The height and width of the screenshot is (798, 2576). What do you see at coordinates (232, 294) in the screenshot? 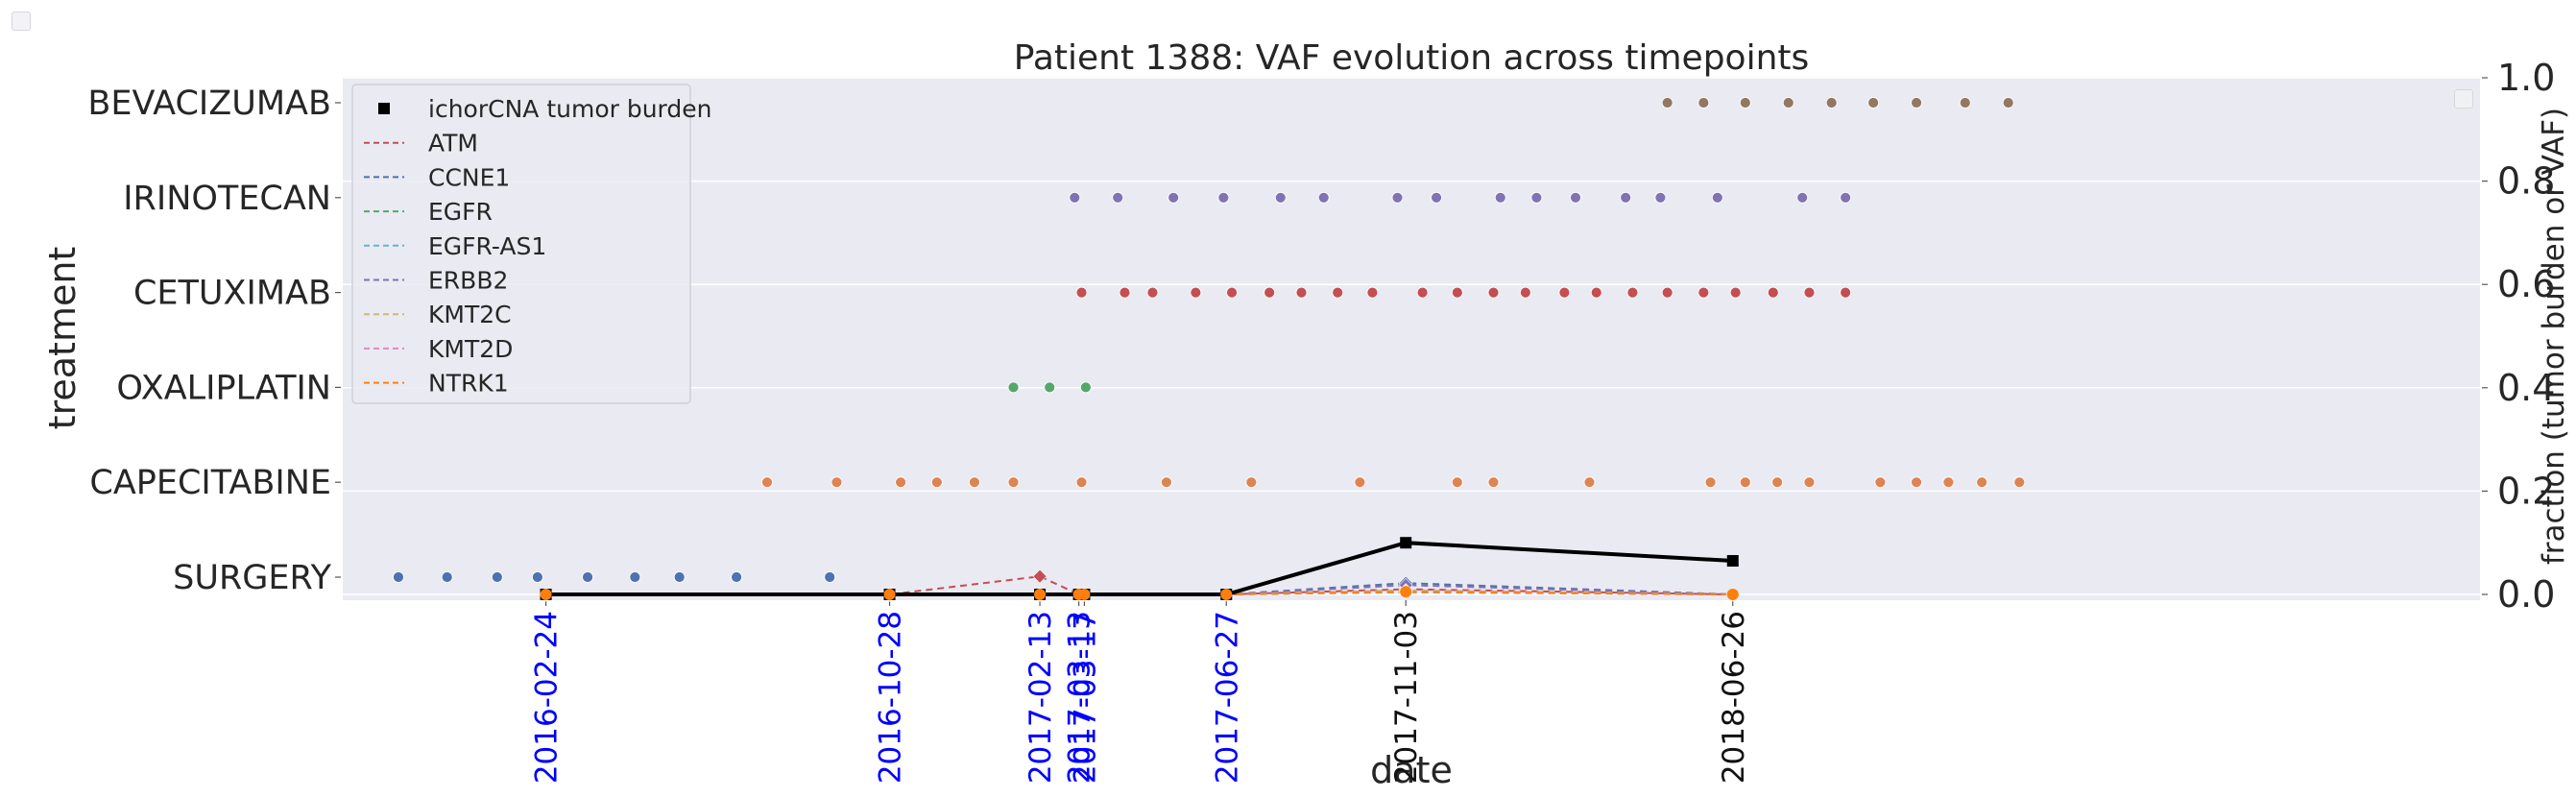
I see `y-tick-label: CETUXIMAB` at bounding box center [232, 294].